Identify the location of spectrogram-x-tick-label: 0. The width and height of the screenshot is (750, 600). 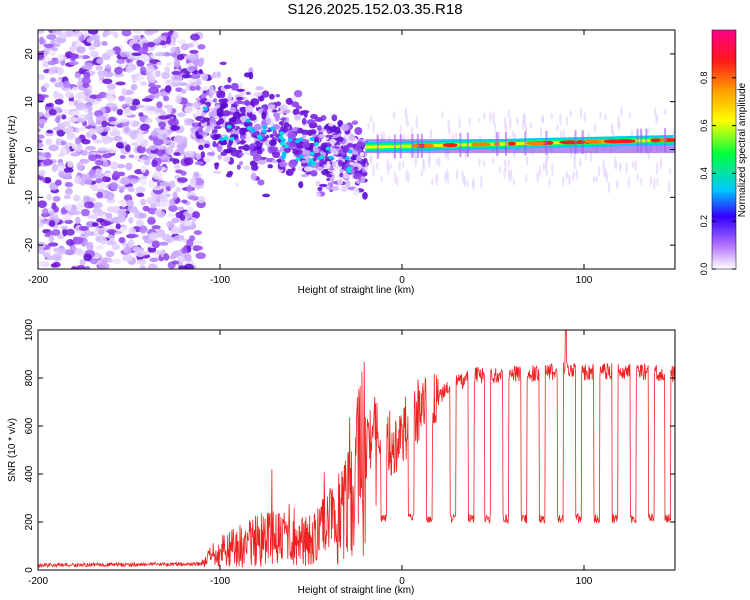
(402, 280).